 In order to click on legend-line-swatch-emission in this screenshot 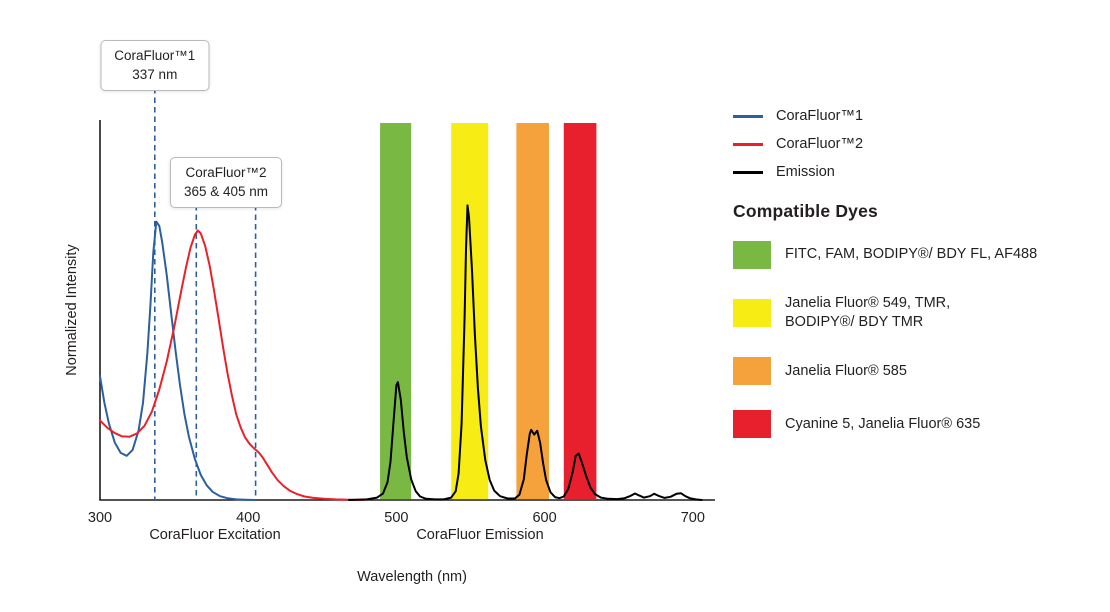, I will do `click(748, 172)`.